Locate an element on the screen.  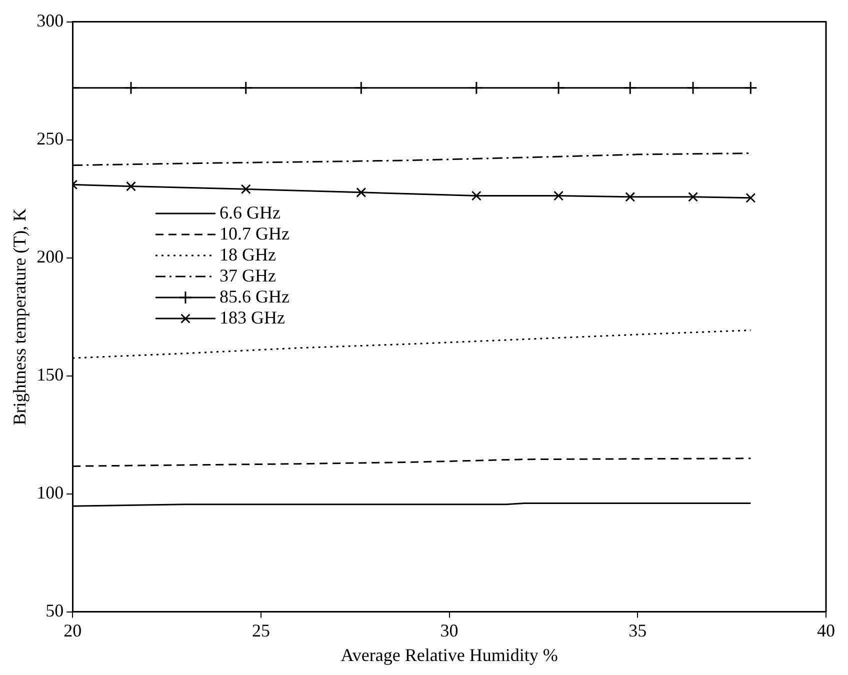
x-tick-label: 40 is located at coordinates (826, 630).